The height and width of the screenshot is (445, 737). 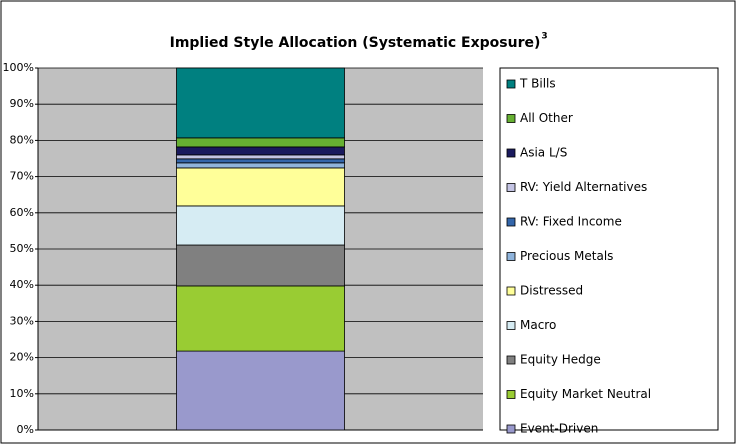 I want to click on y-tick-label: 100%, so click(x=18, y=67).